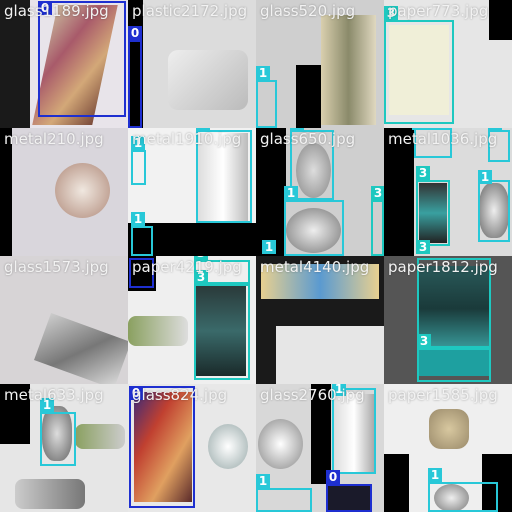 The image size is (512, 512). What do you see at coordinates (308, 139) in the screenshot?
I see `tile-filename: glass650.jpg` at bounding box center [308, 139].